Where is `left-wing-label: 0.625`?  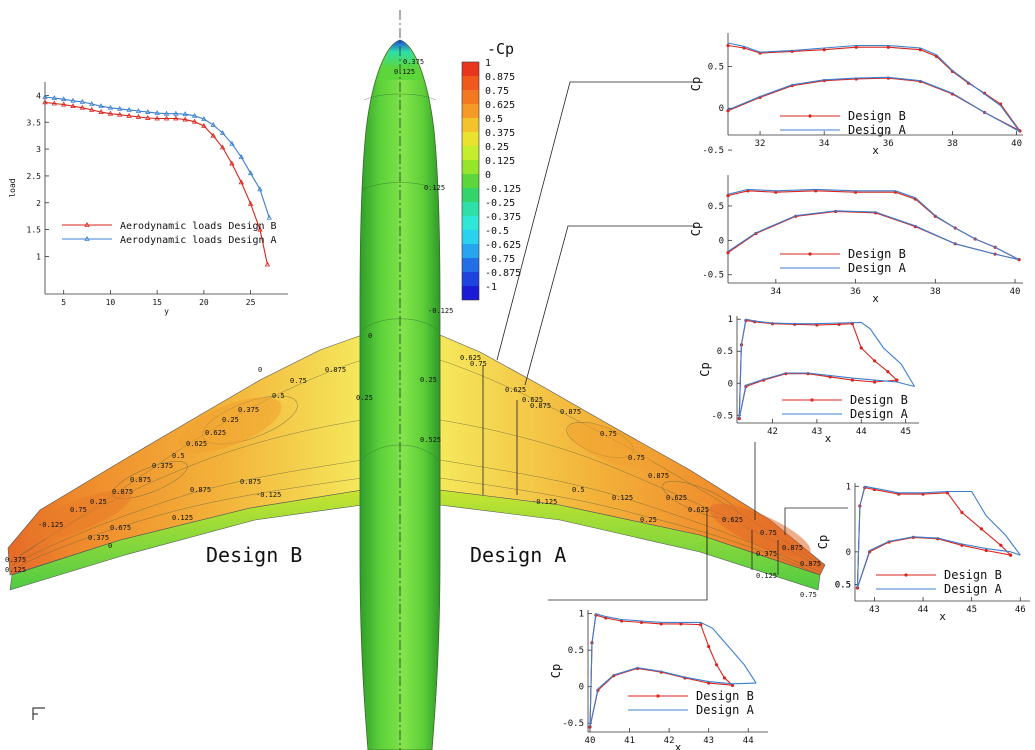
left-wing-label: 0.625 is located at coordinates (196, 444).